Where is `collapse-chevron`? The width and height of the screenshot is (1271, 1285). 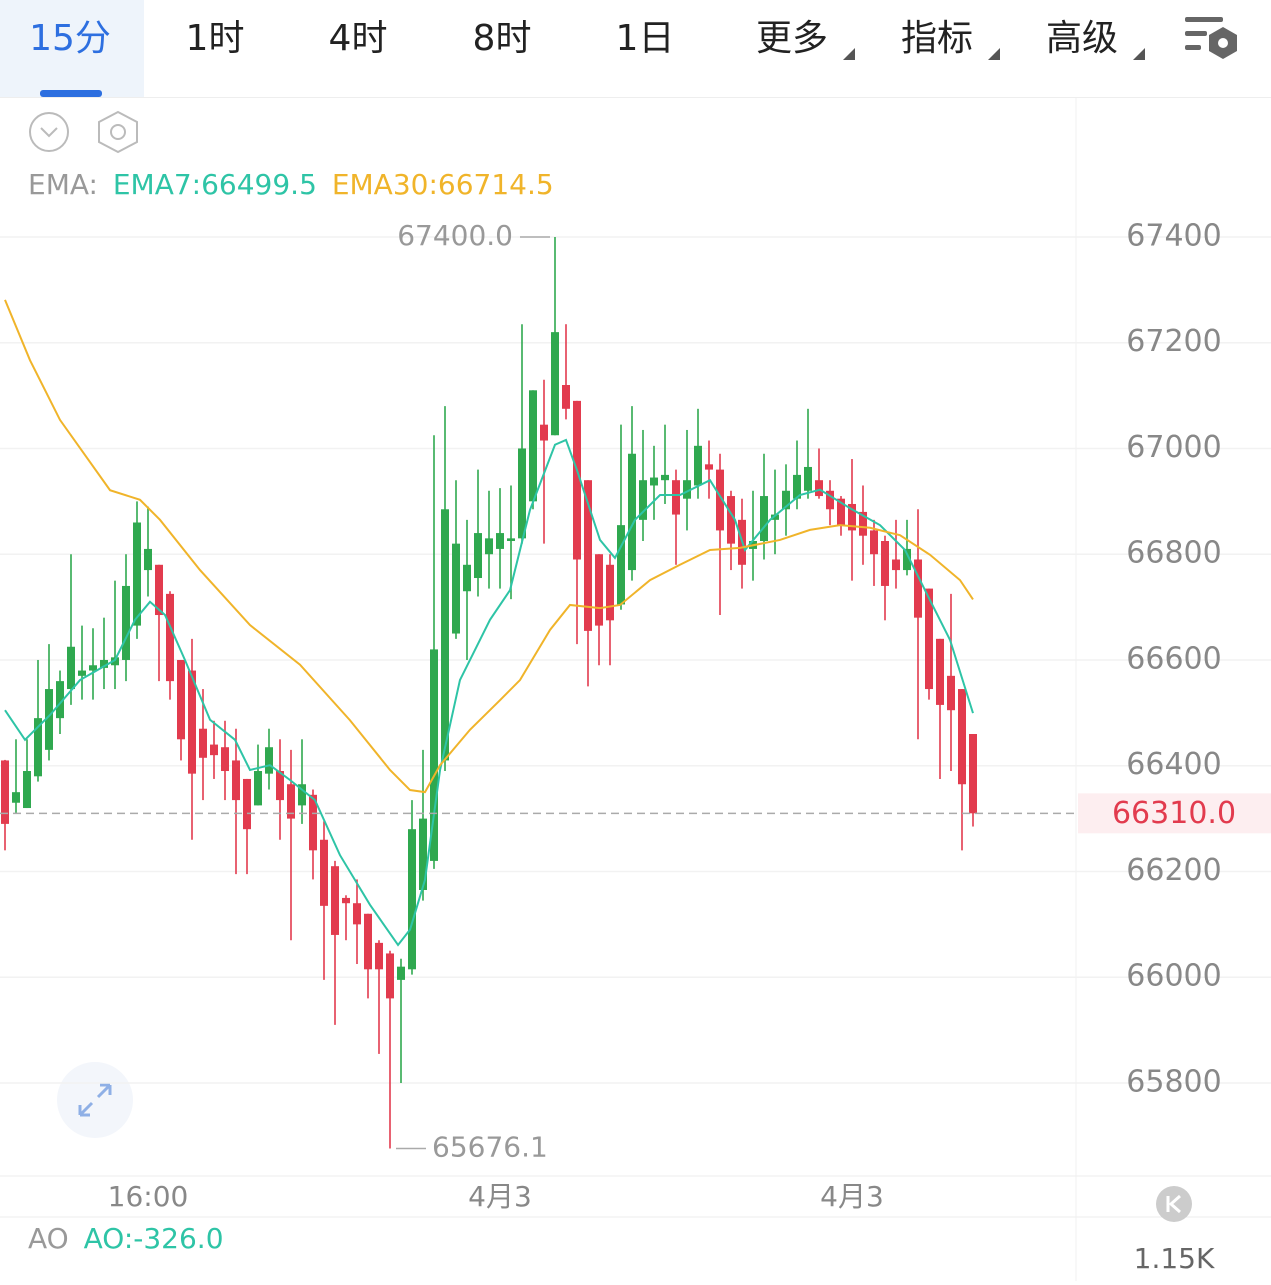
collapse-chevron is located at coordinates (49, 132).